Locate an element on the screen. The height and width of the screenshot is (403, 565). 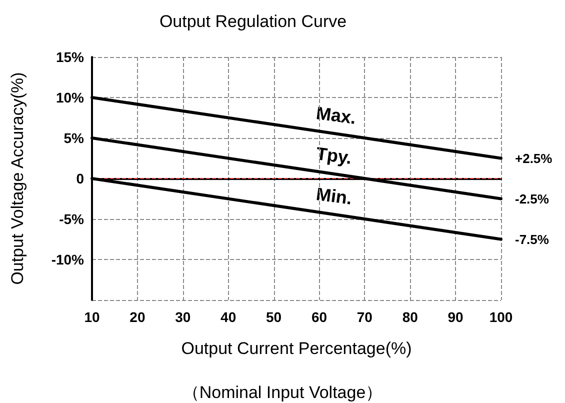
y-tick-label: 0 is located at coordinates (80, 178).